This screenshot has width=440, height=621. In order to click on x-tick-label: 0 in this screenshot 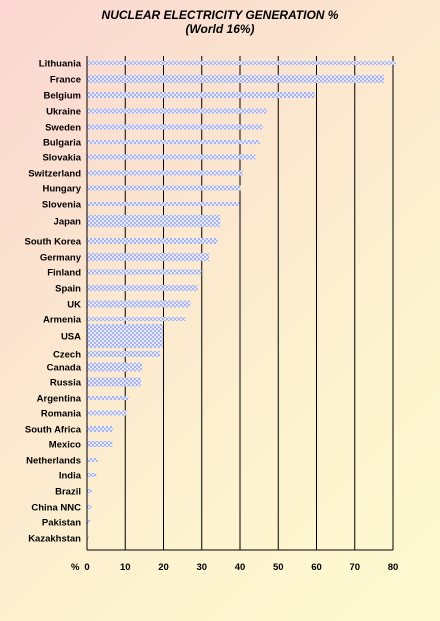, I will do `click(86, 567)`.